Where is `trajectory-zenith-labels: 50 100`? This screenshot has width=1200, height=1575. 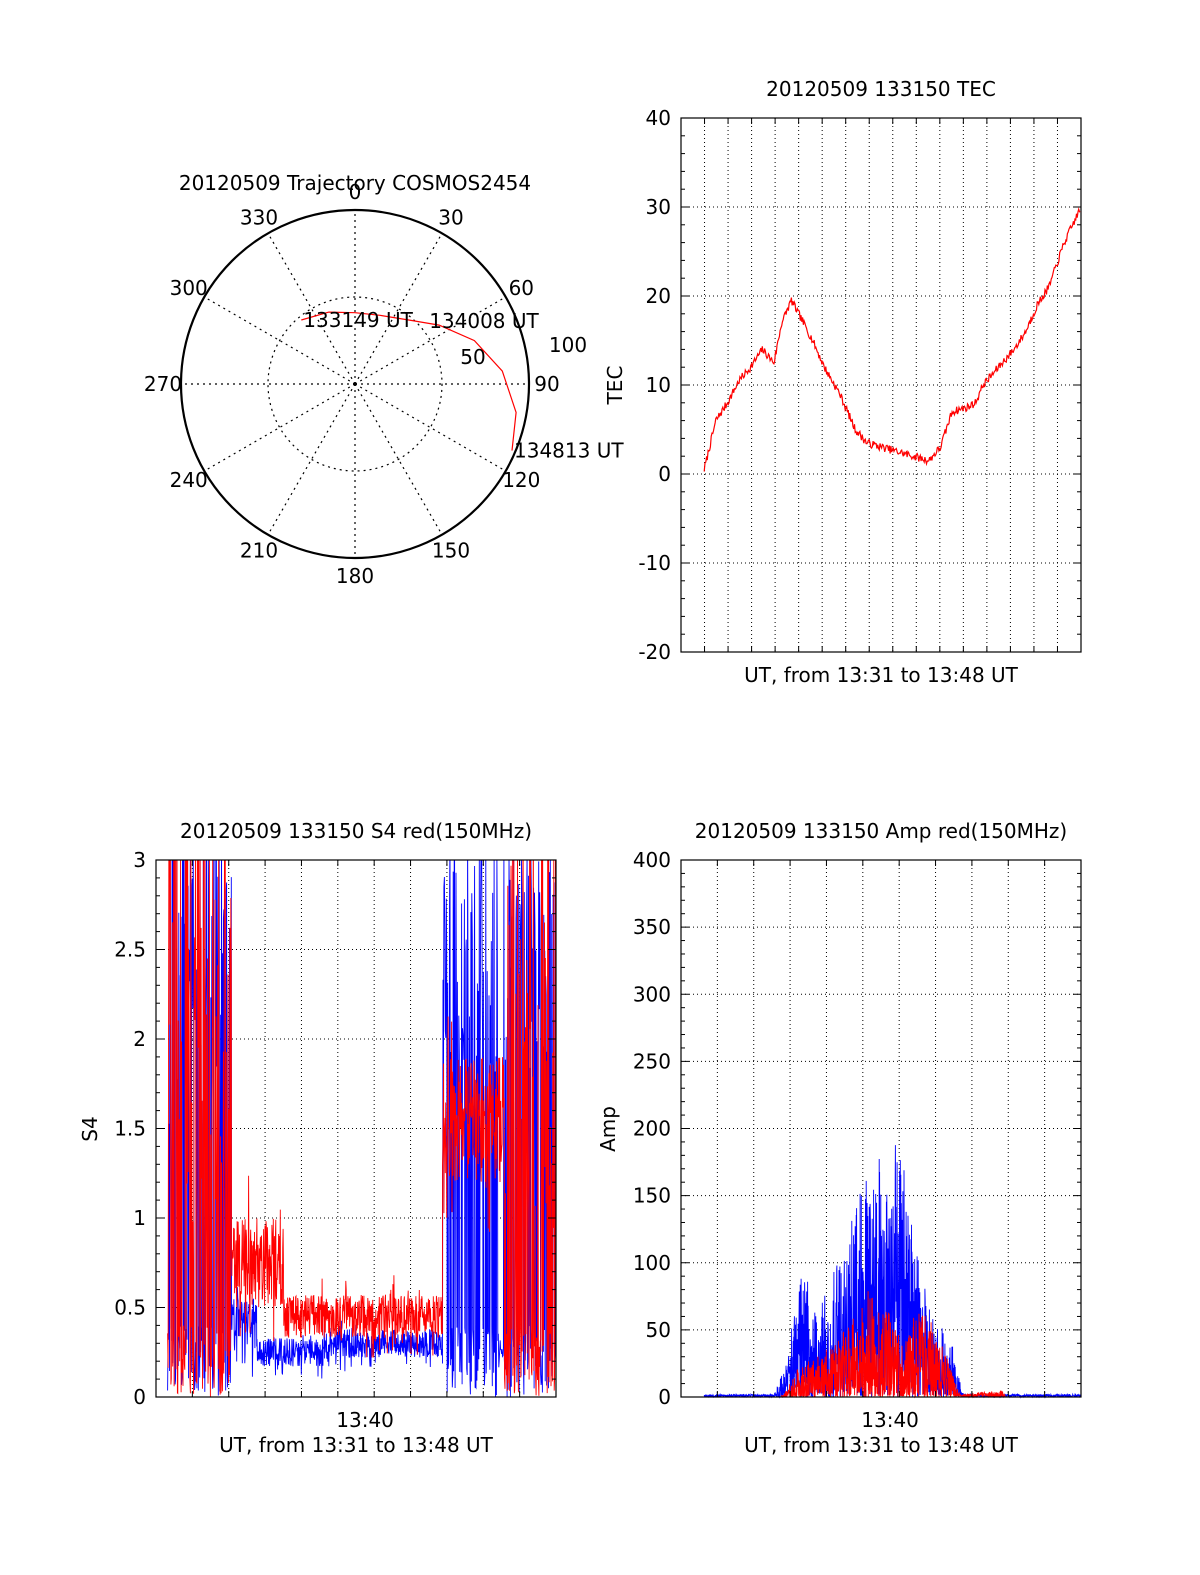
trajectory-zenith-labels: 50 100 is located at coordinates (523, 351).